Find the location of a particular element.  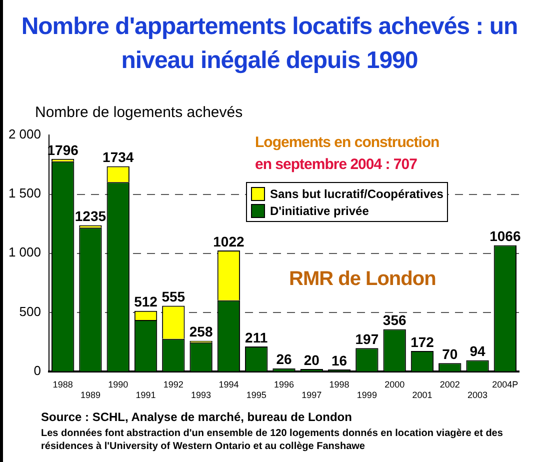

y-tick-label: 1 500 is located at coordinates (24, 193).